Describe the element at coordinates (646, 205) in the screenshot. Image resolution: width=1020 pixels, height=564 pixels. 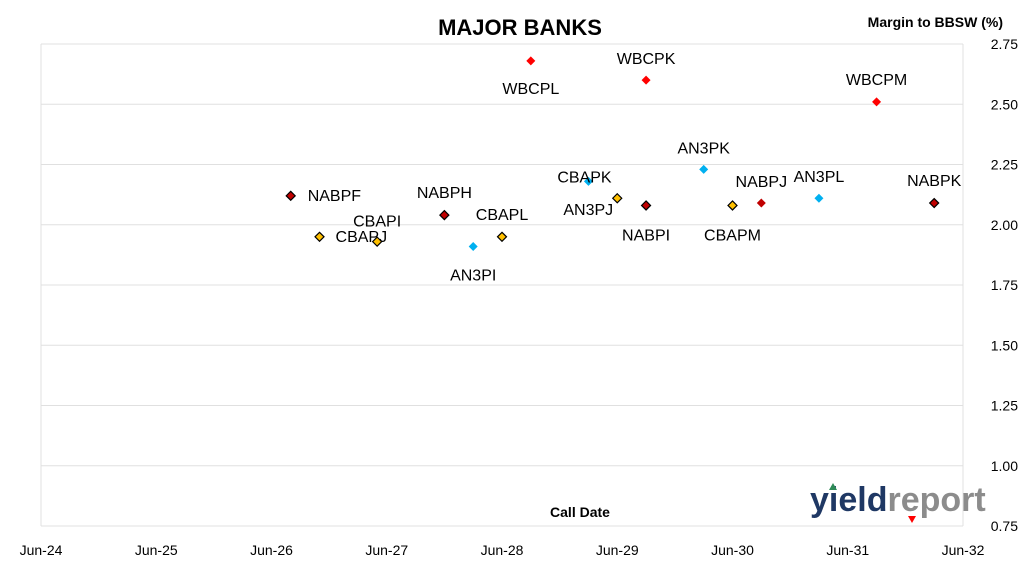
I see `data-point-nabpi` at that location.